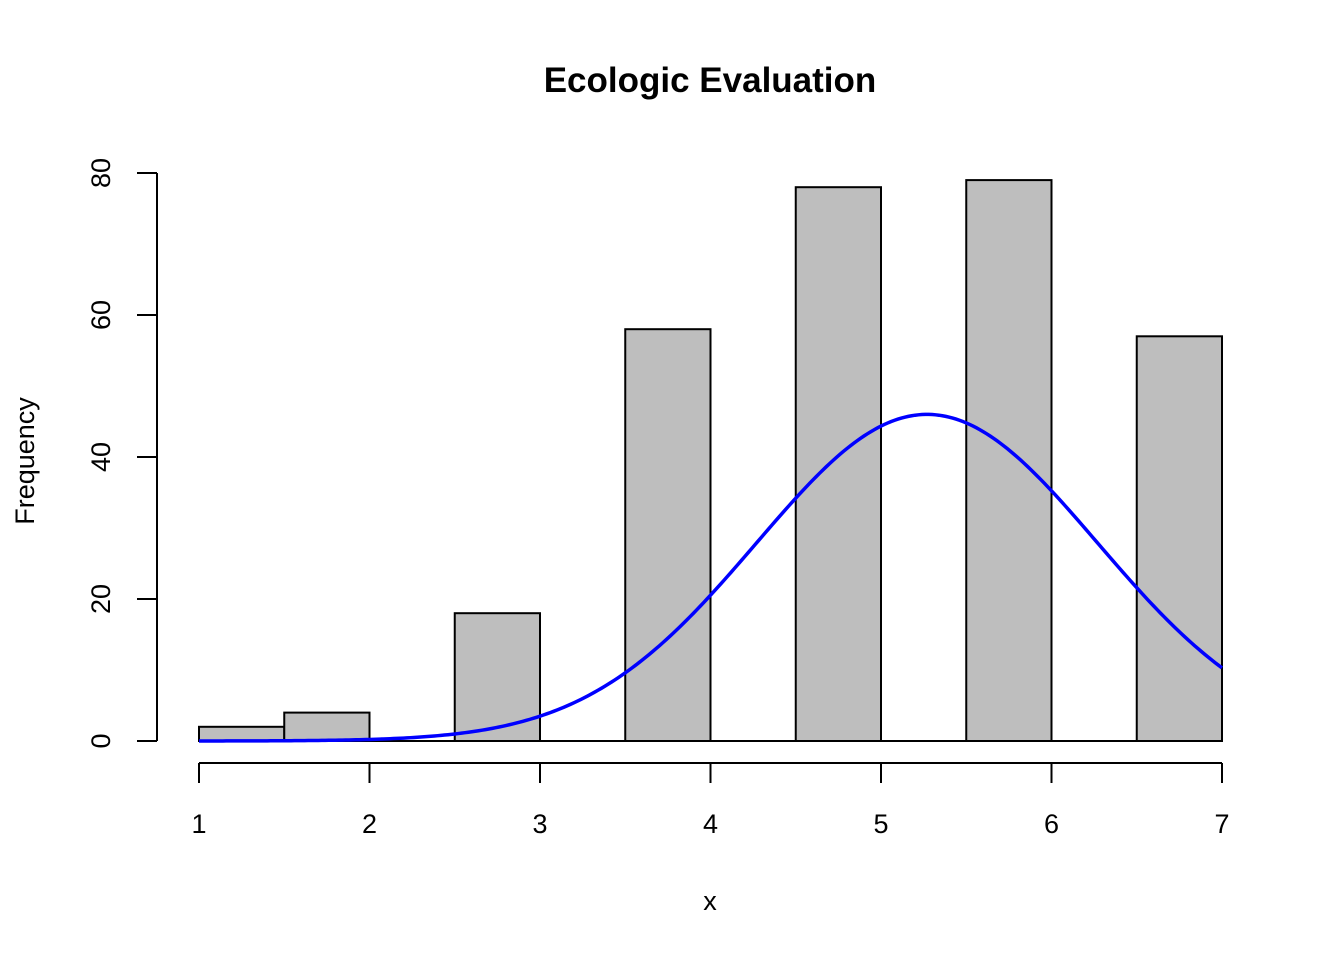 This screenshot has width=1344, height=960. What do you see at coordinates (1051, 824) in the screenshot?
I see `x-tick-label: 6` at bounding box center [1051, 824].